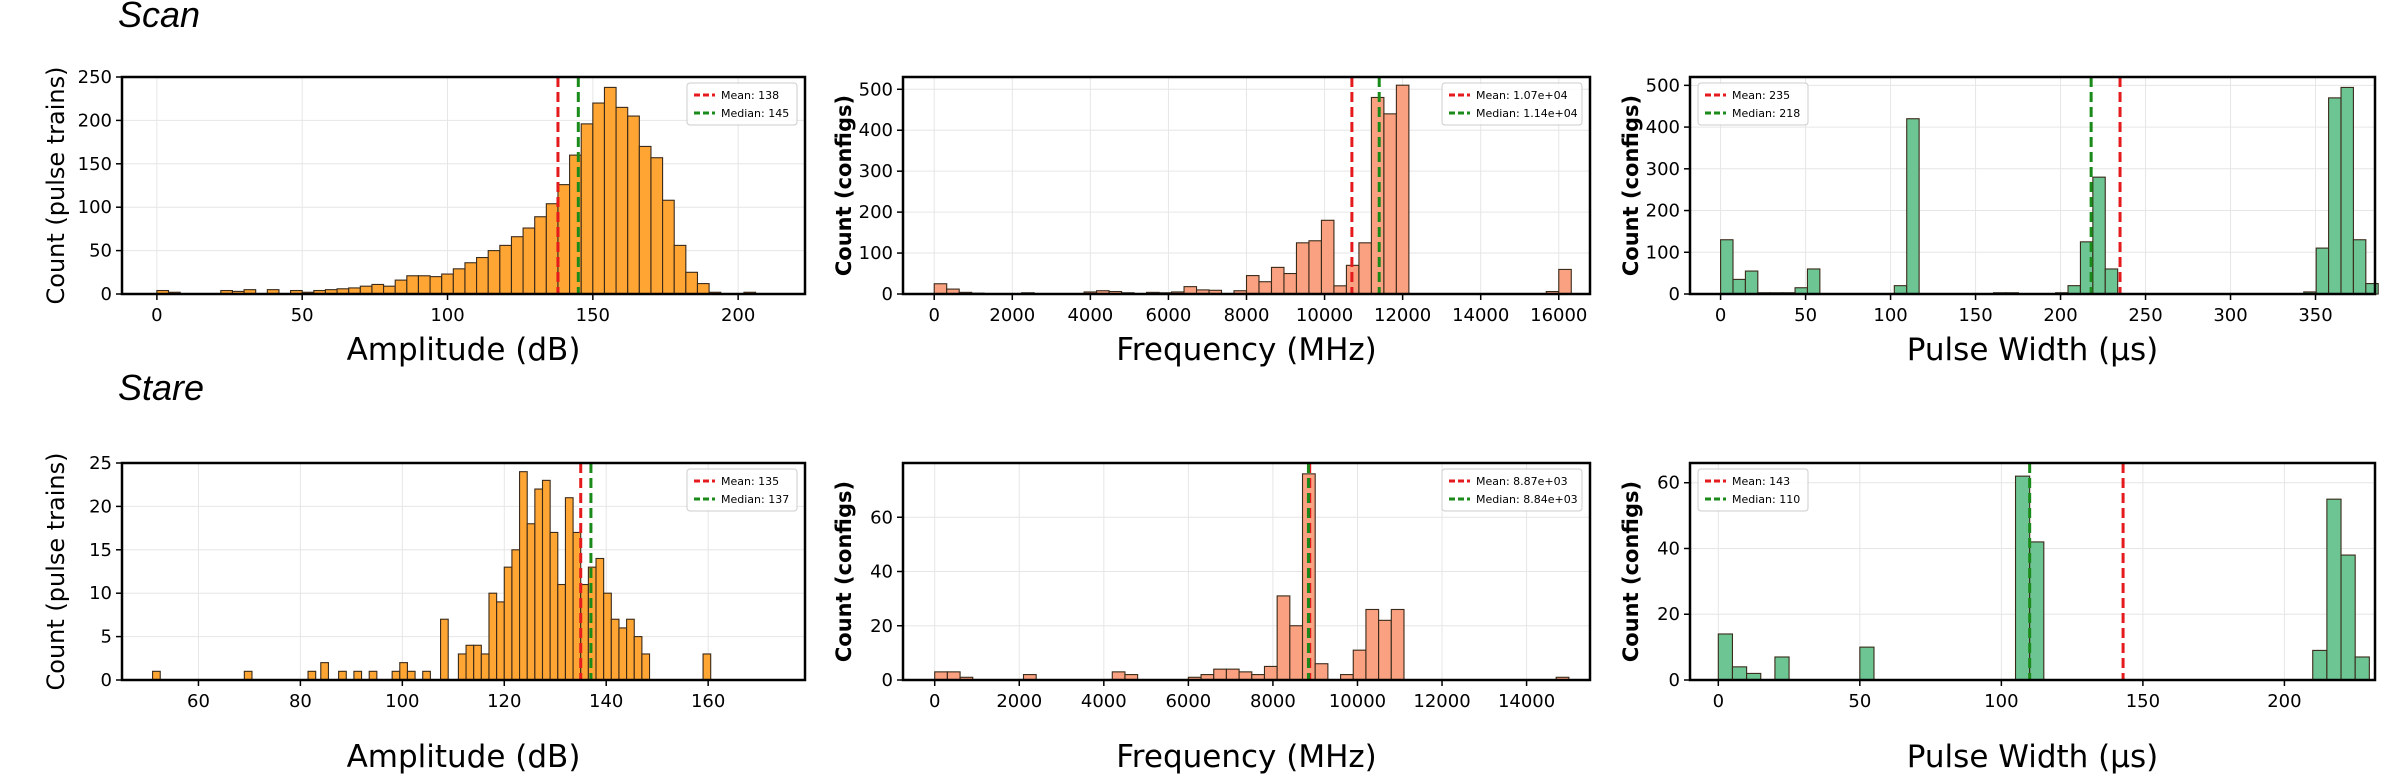 The image size is (2386, 775). I want to click on y-tick-label: 200, so click(1663, 211).